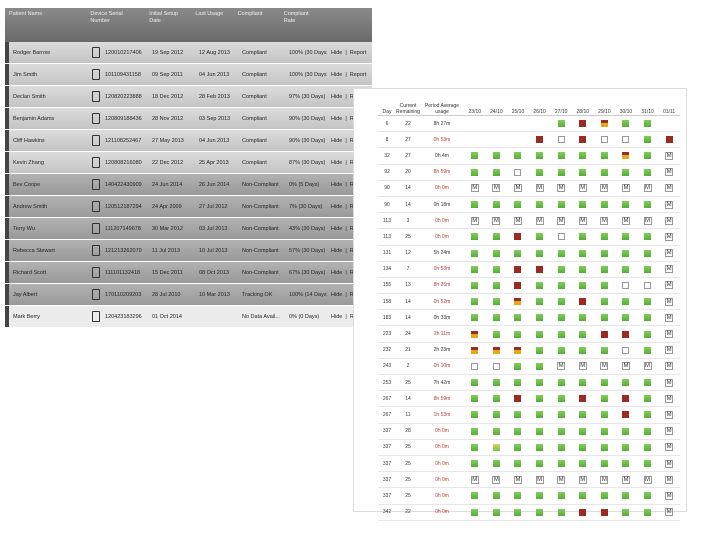  What do you see at coordinates (387, 204) in the screenshot?
I see `day: 90` at bounding box center [387, 204].